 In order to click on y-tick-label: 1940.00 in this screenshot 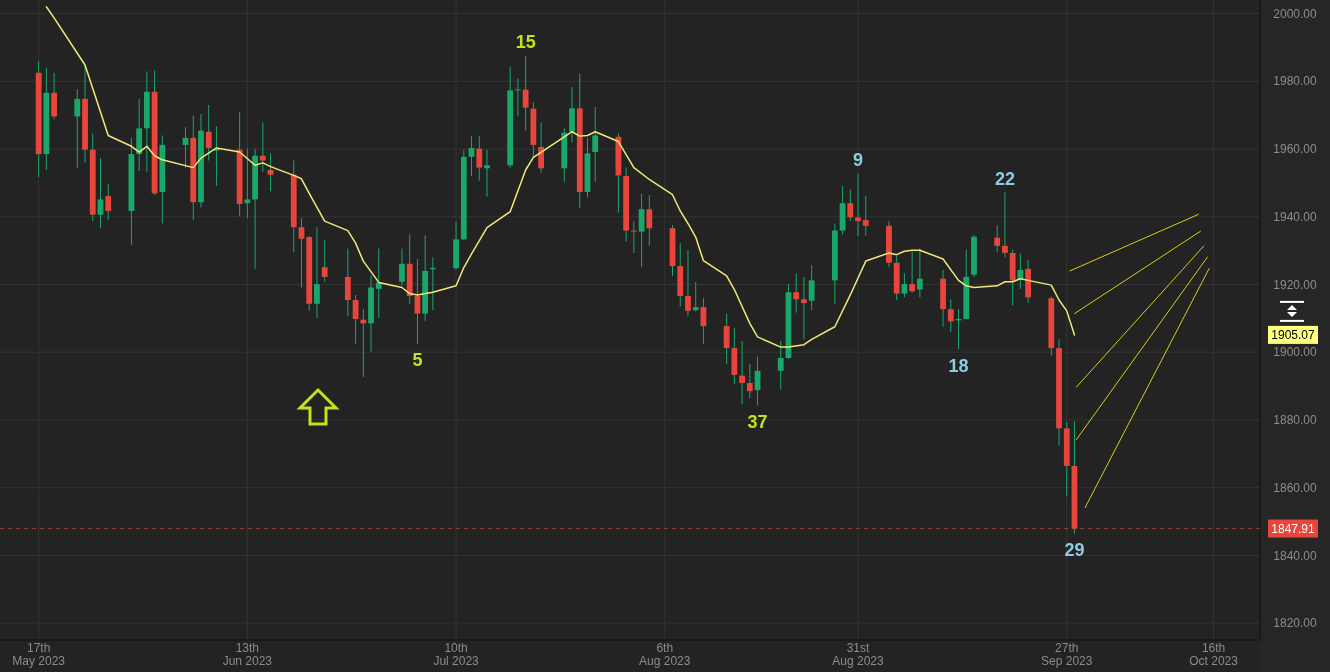, I will do `click(1295, 216)`.